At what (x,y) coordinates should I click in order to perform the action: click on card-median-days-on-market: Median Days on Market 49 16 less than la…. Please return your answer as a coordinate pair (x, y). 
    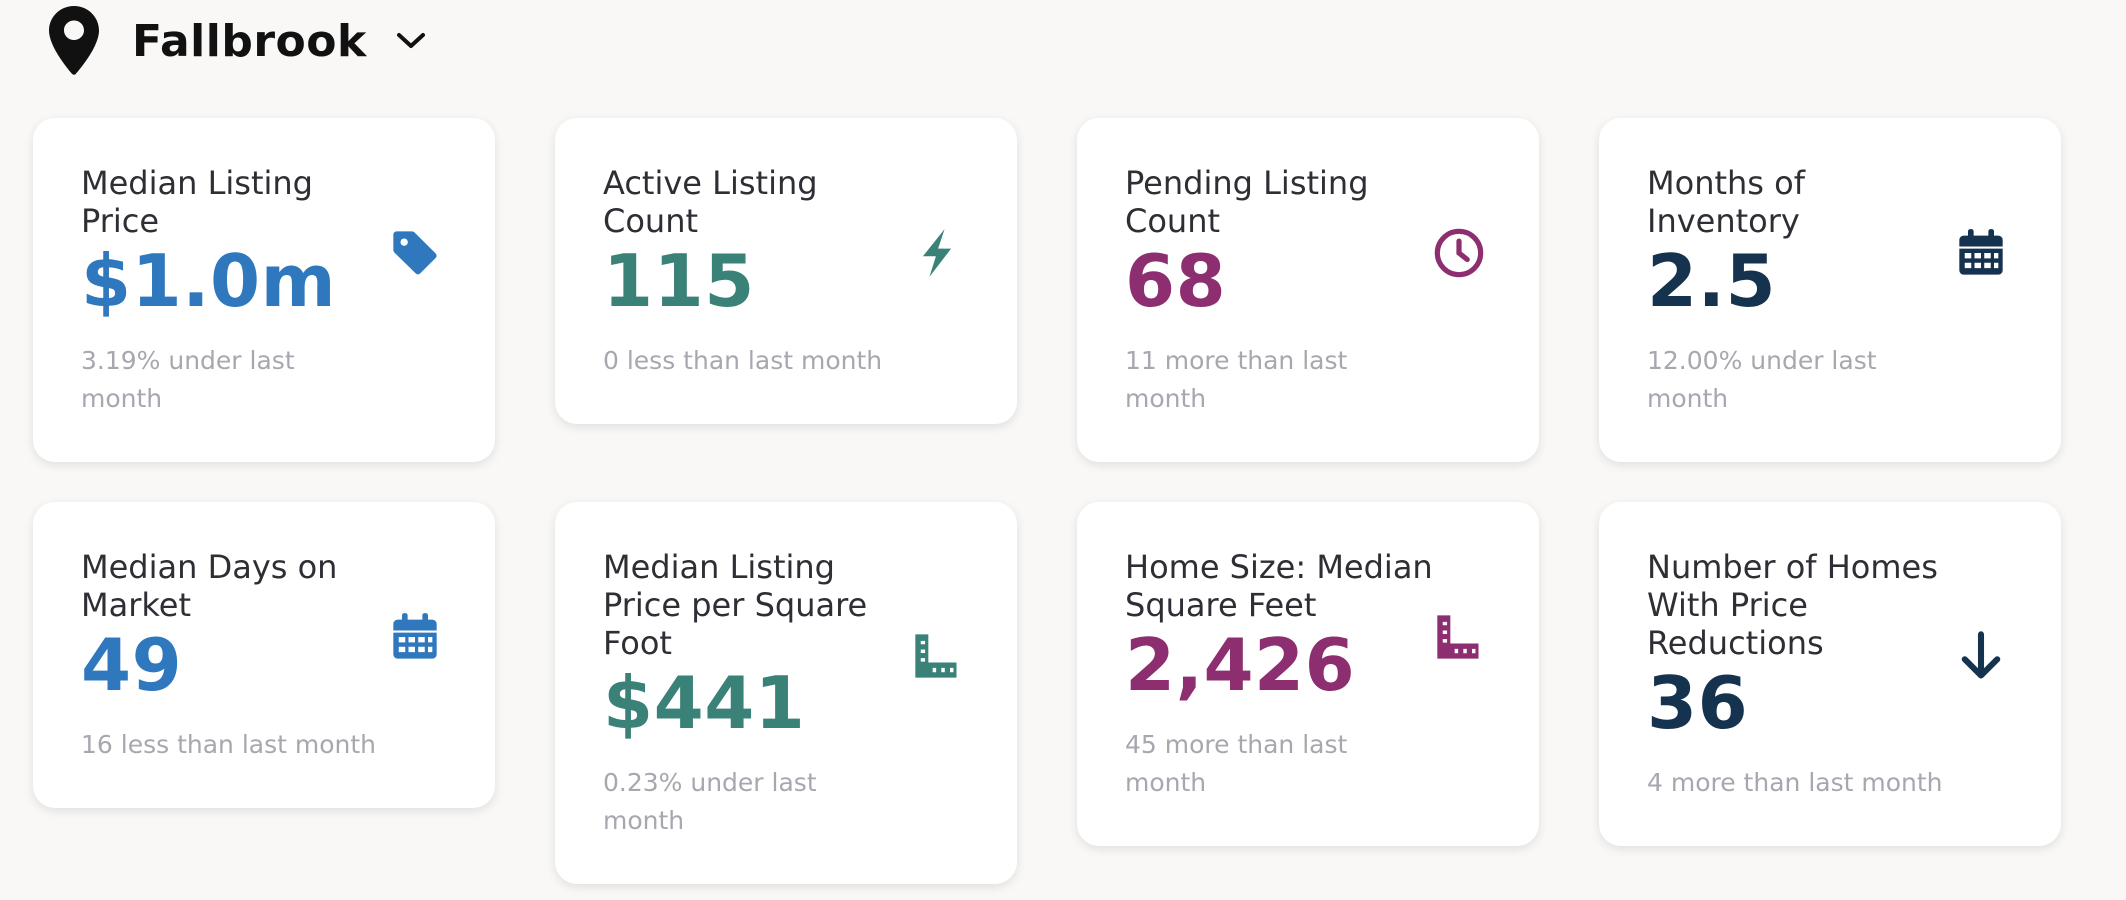
    Looking at the image, I should click on (264, 655).